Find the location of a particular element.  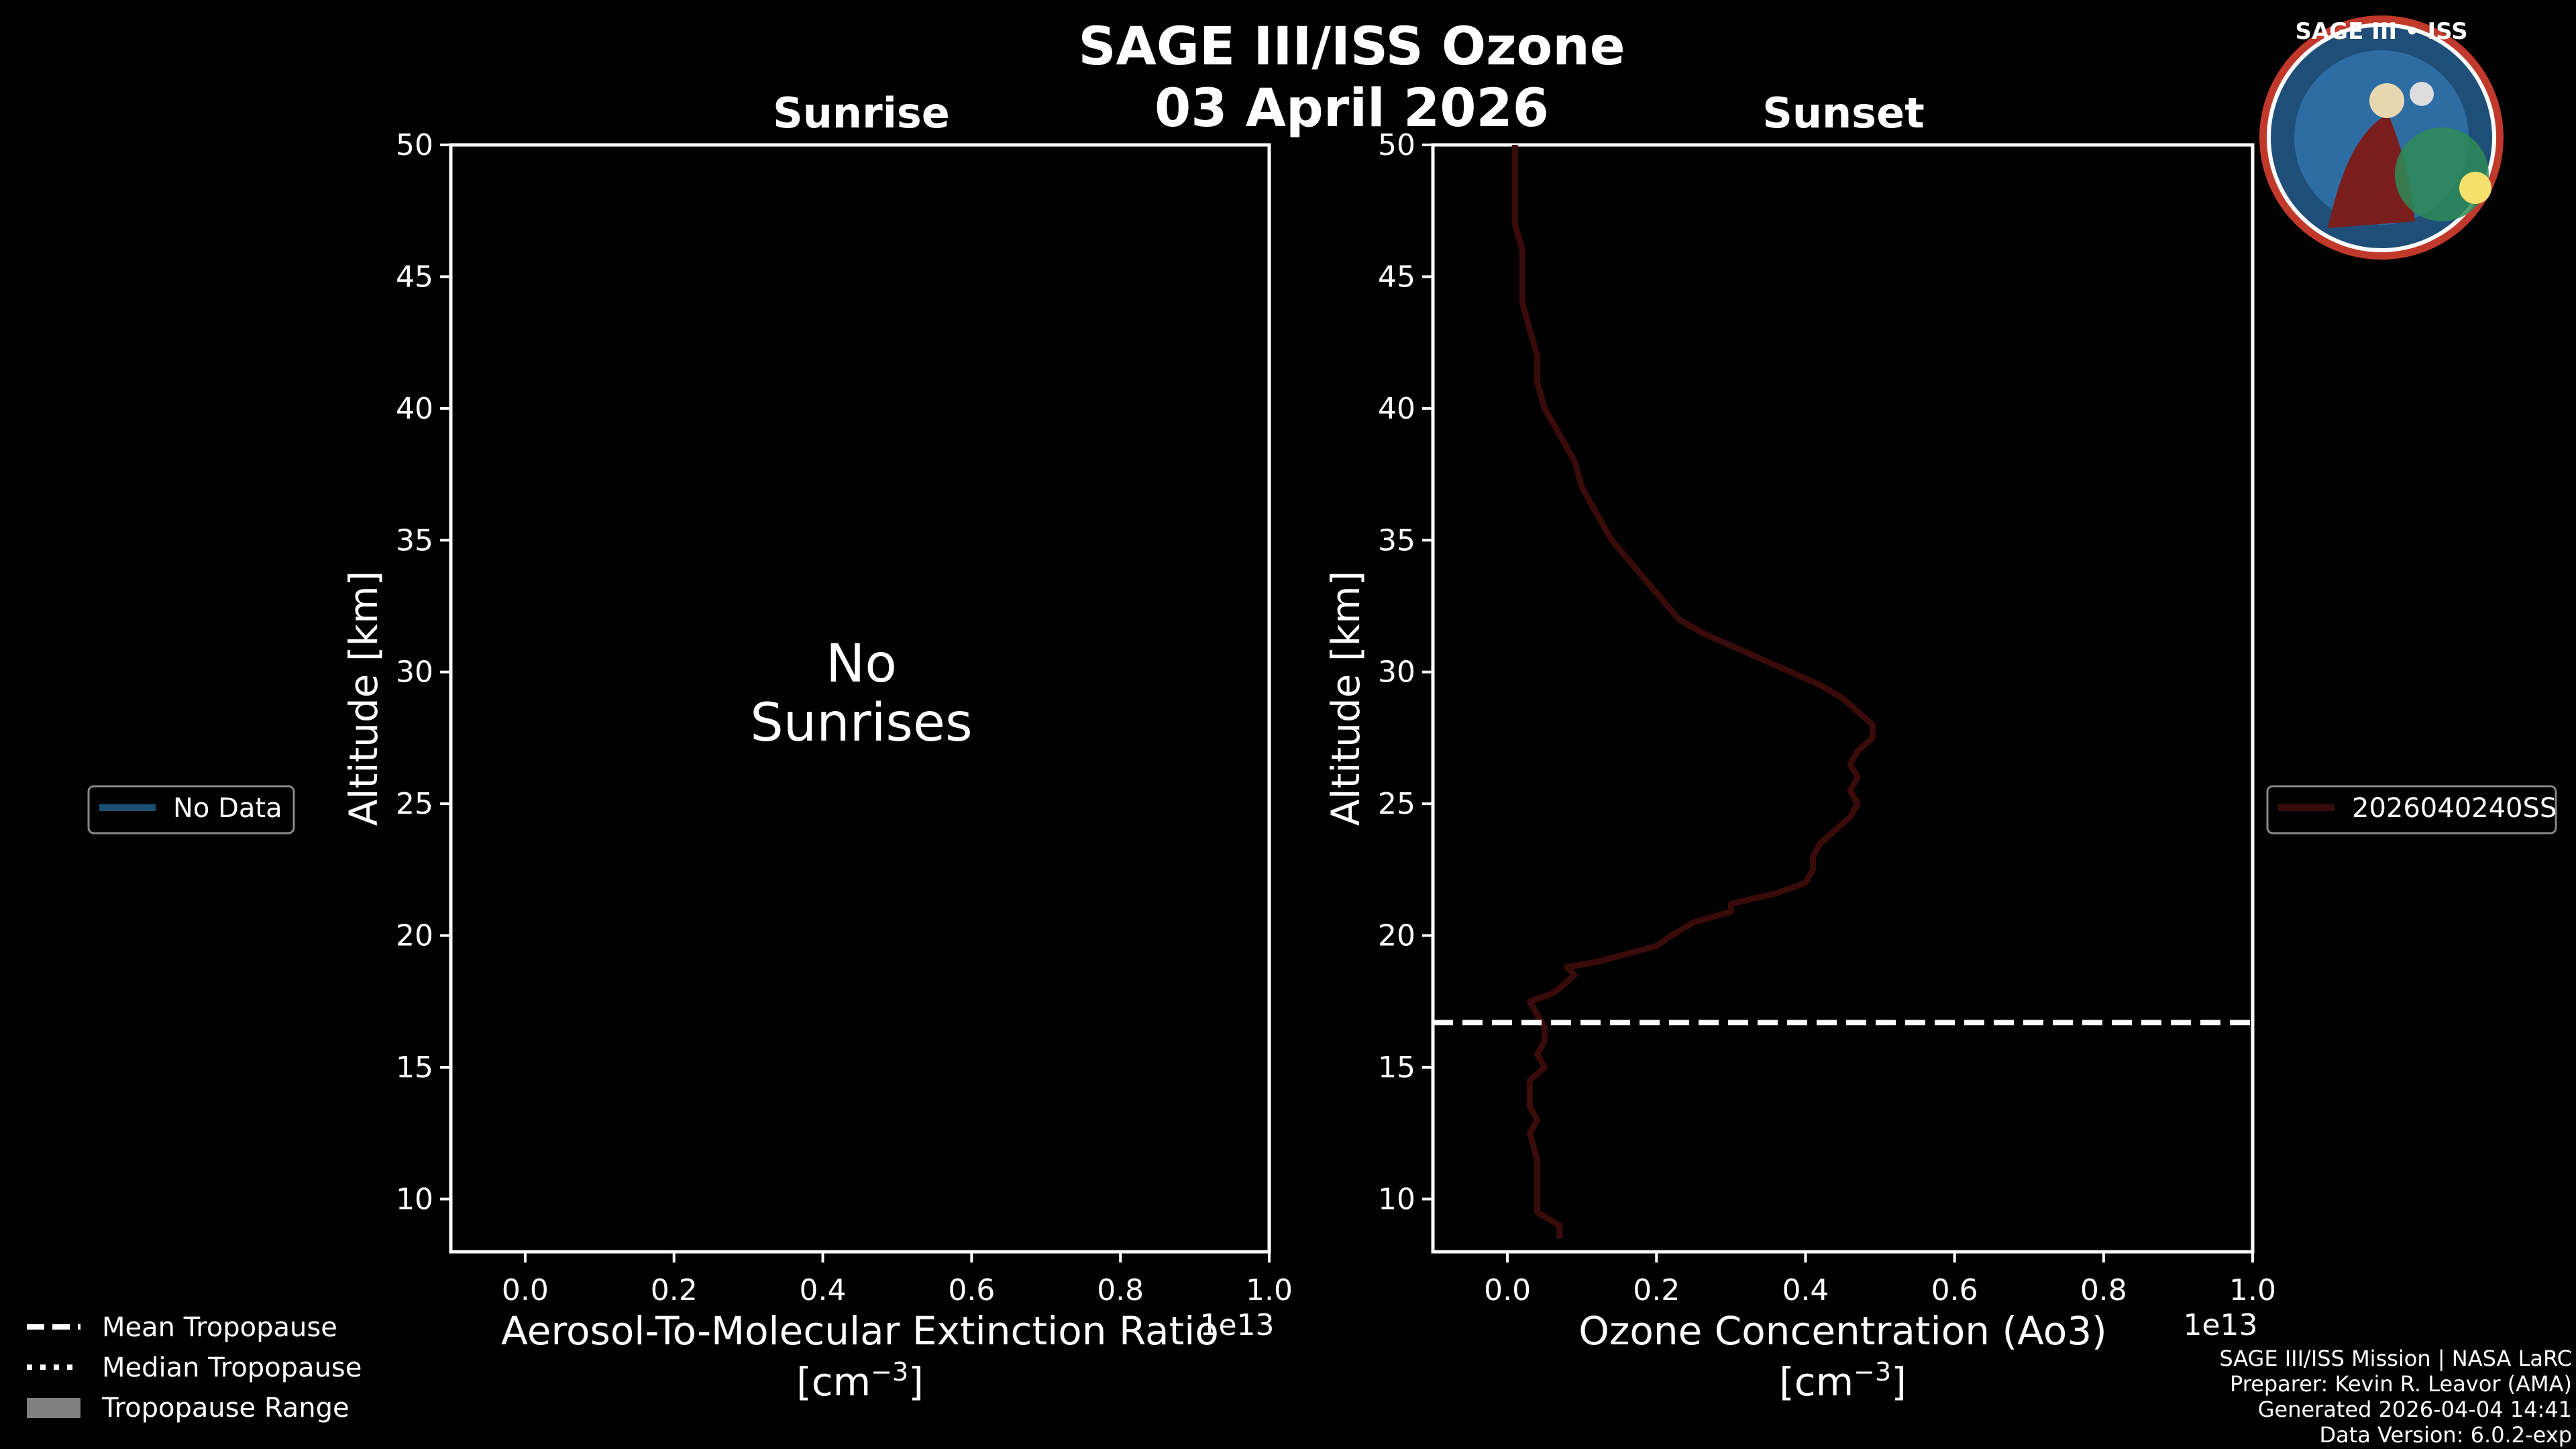

sunrise-ytick-label: 25 is located at coordinates (414, 804).